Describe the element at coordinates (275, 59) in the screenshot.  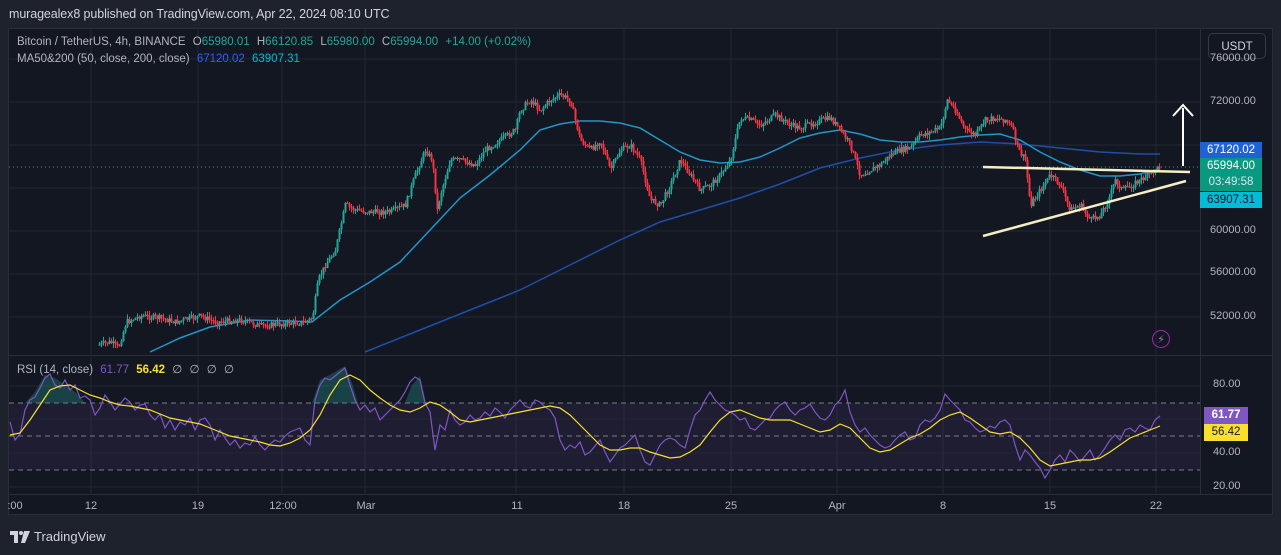
I see `ma200-value: 63907.31` at that location.